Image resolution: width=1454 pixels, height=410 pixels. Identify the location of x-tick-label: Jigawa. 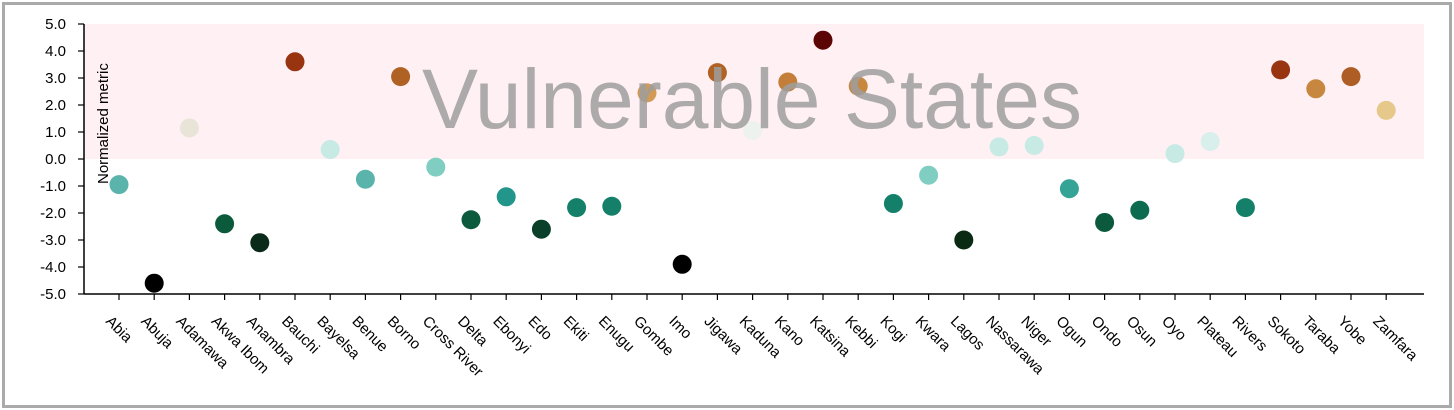
(724, 336).